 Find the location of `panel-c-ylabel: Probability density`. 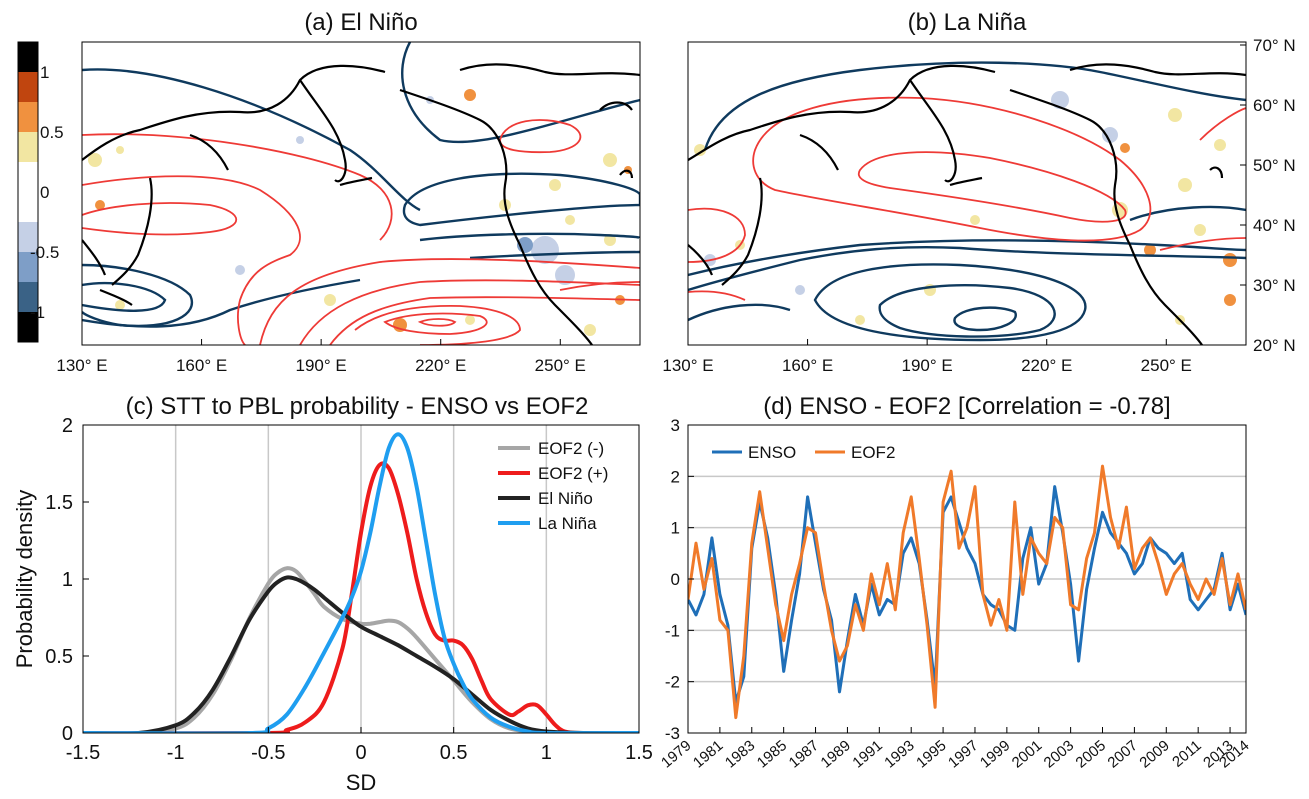

panel-c-ylabel: Probability density is located at coordinates (24, 579).